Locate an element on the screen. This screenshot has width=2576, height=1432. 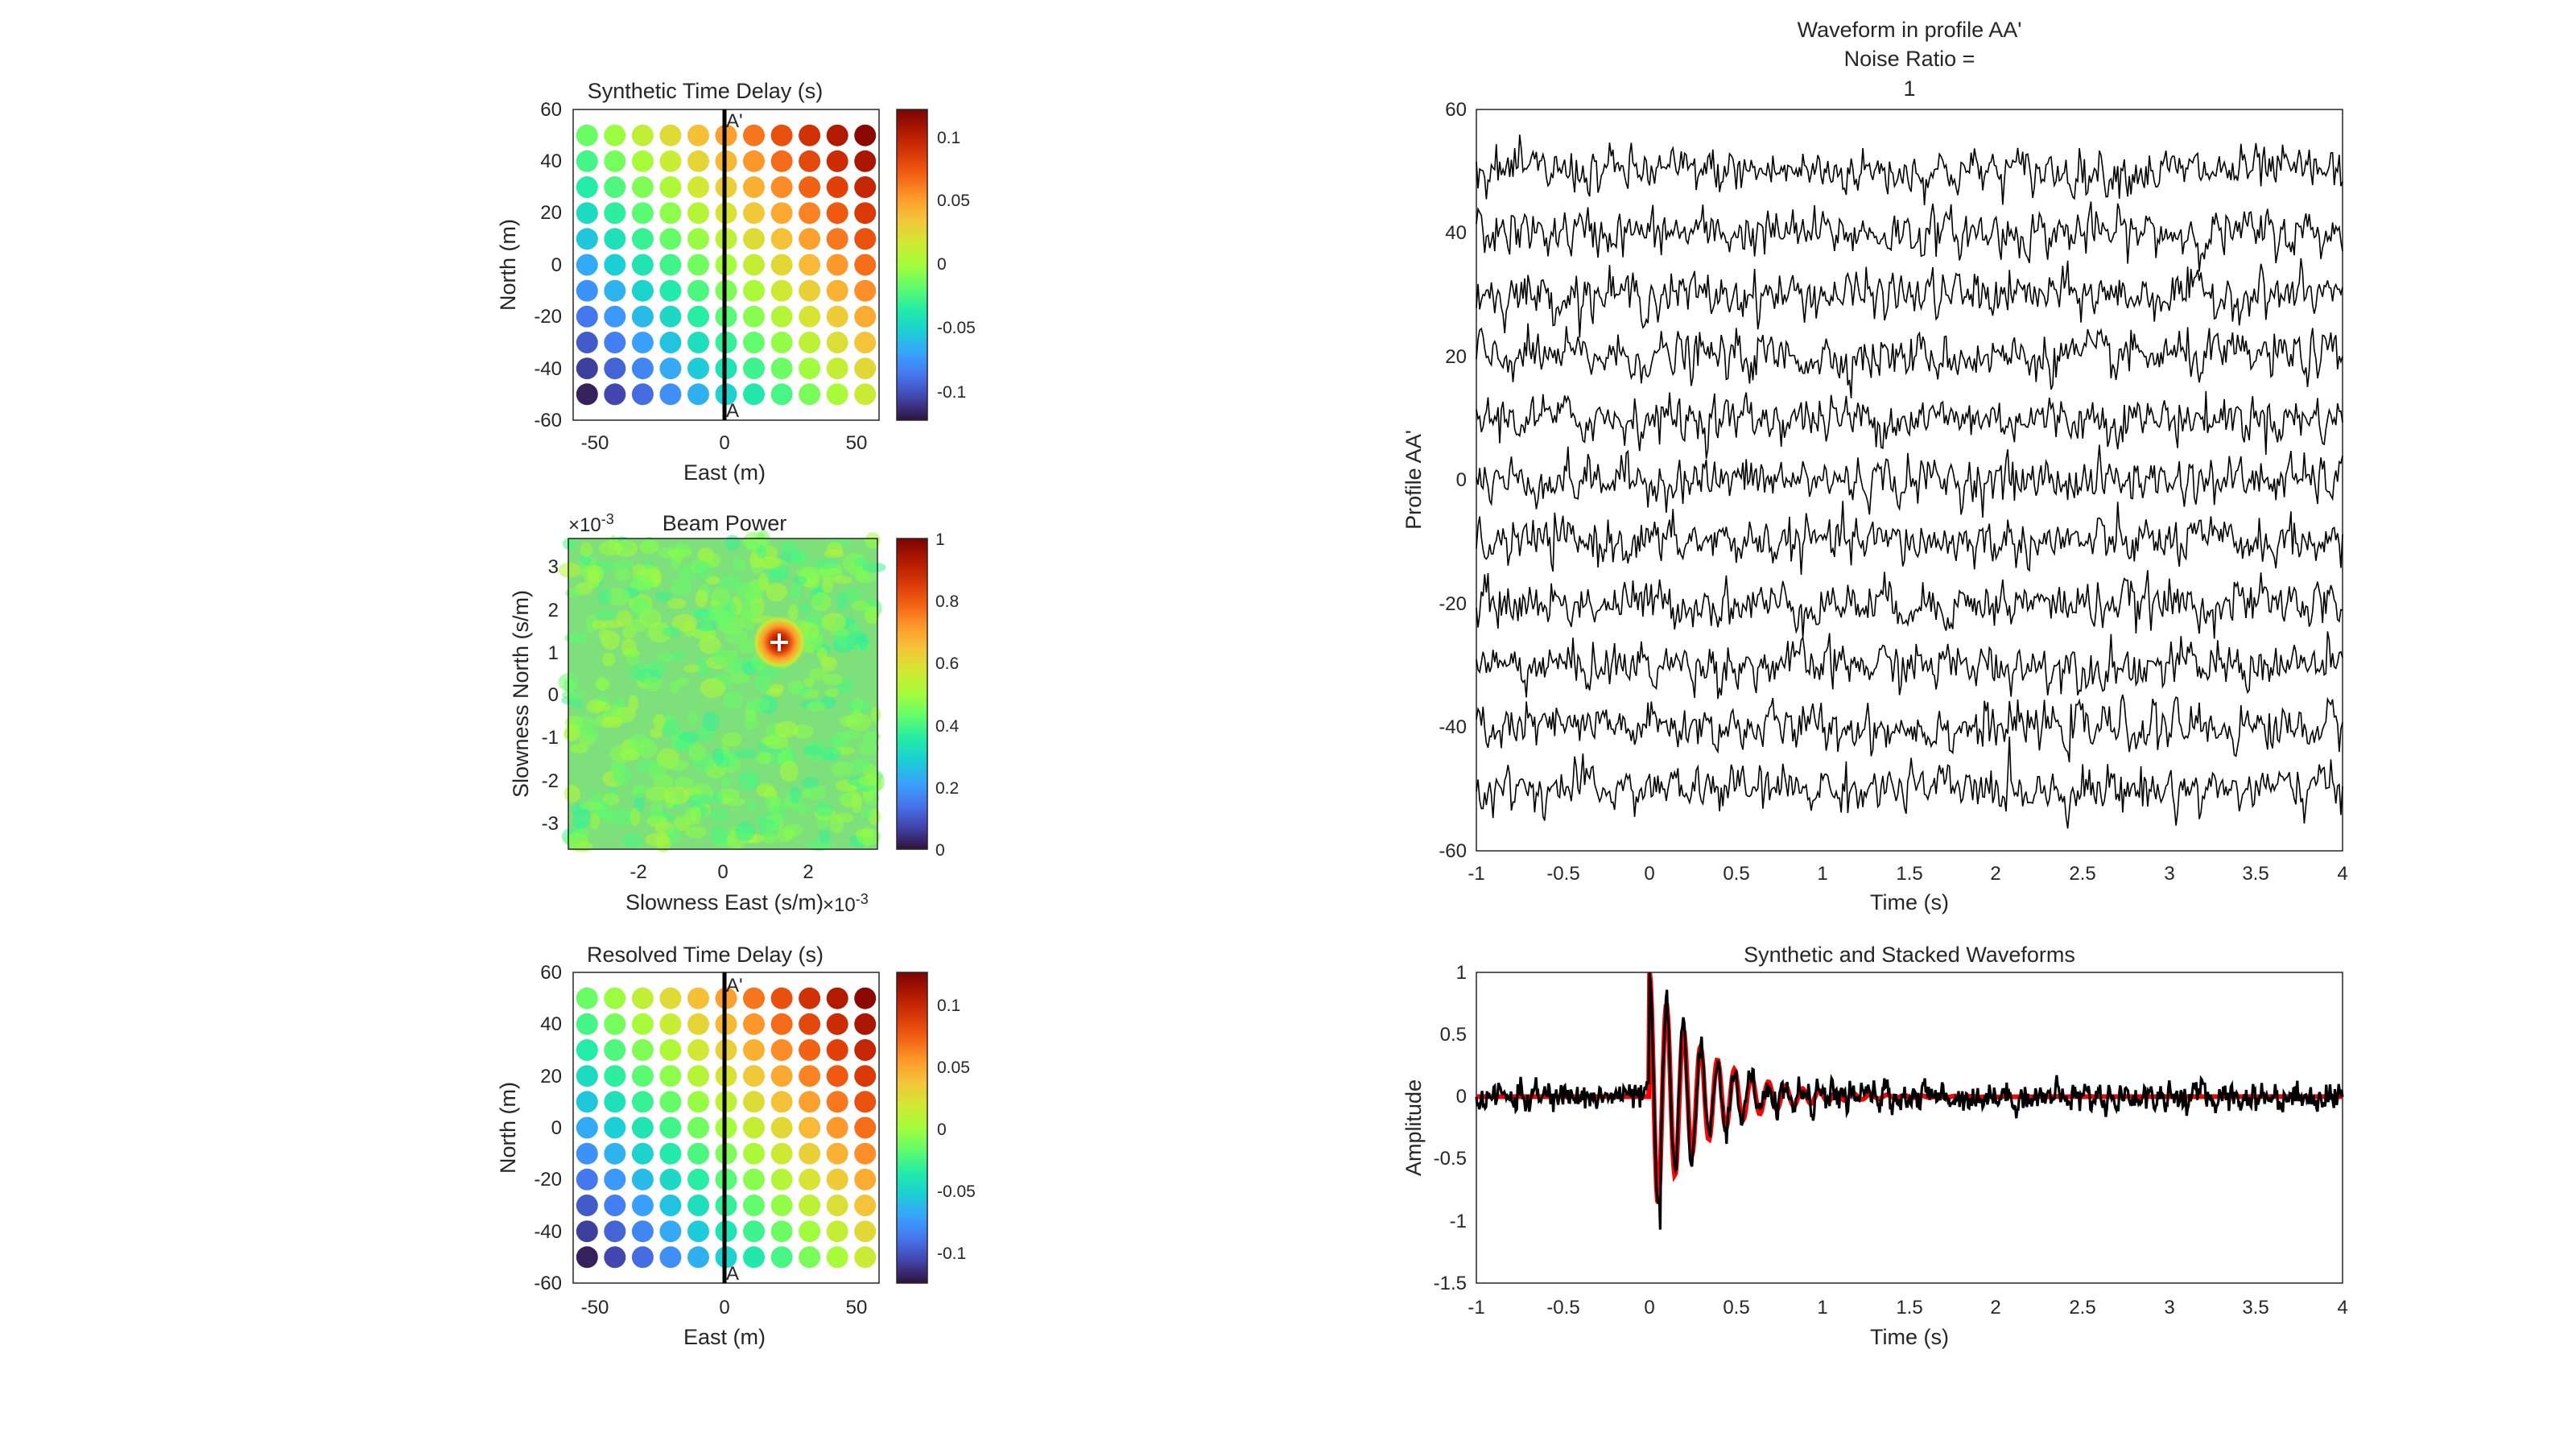
resolved-delay-ticks: -50 0 50 60 40 20 0 -20 -40 -60 is located at coordinates (700, 1140).